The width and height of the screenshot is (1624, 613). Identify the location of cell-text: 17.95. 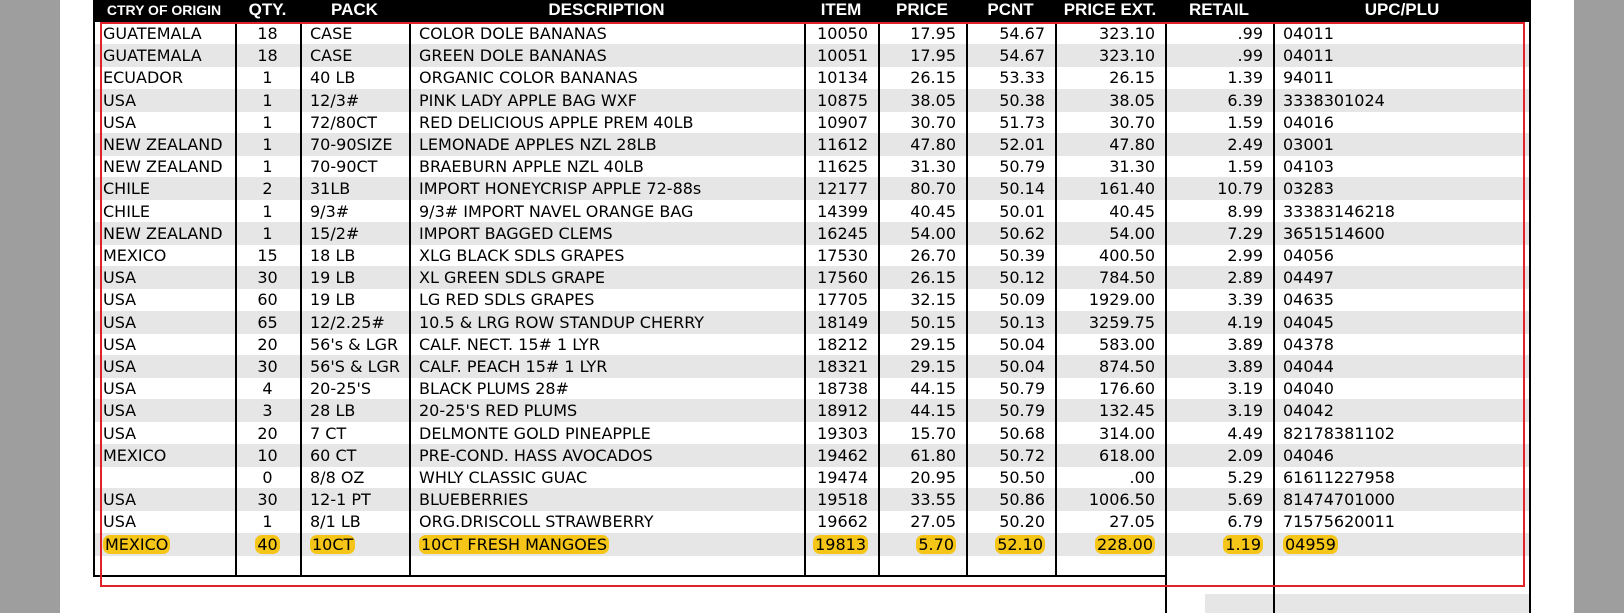
(933, 56).